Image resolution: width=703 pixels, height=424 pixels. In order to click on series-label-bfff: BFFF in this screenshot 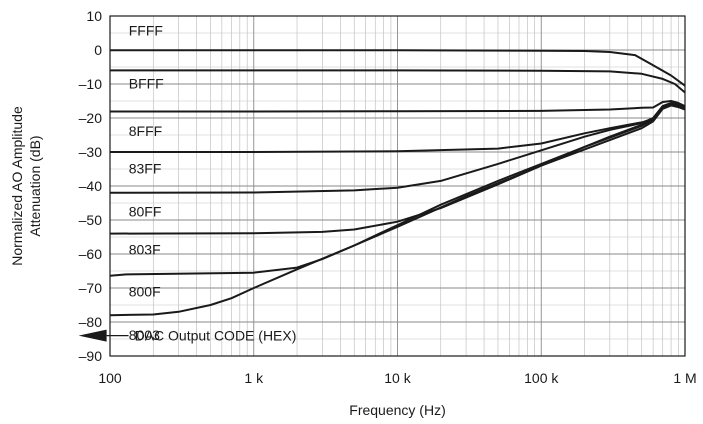, I will do `click(146, 83)`.